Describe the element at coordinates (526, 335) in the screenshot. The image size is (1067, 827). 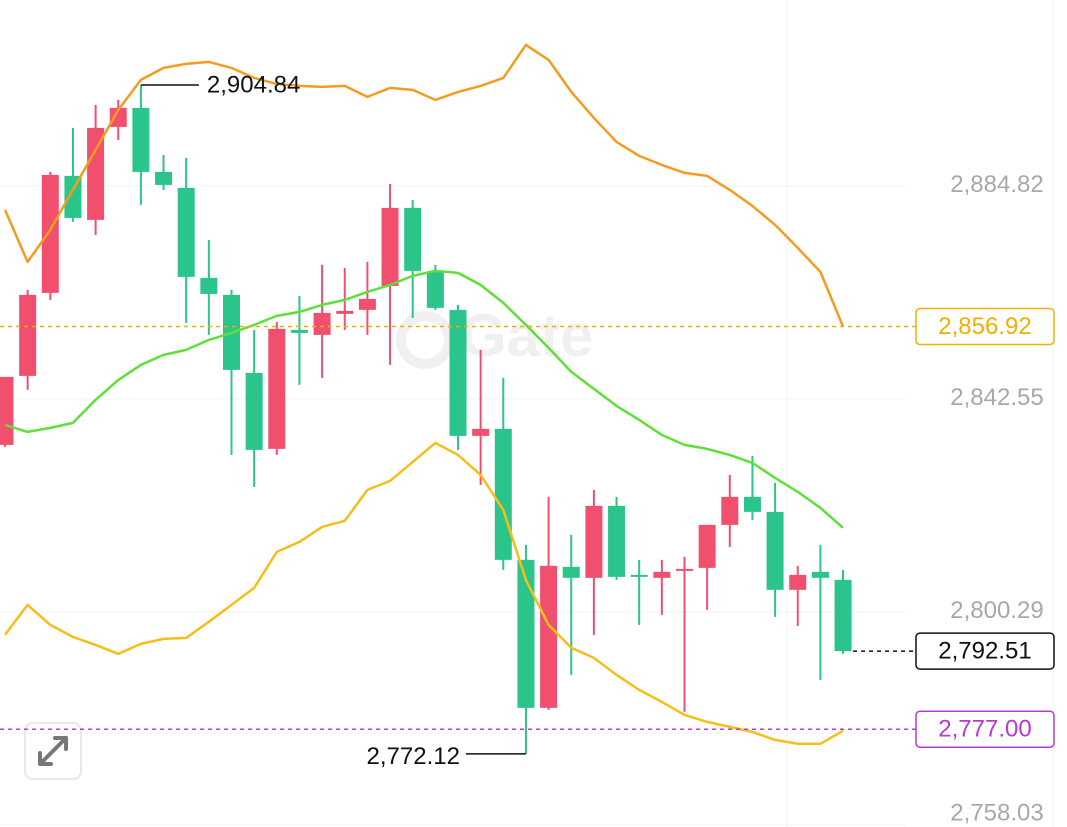
I see `watermark-text: Gate` at that location.